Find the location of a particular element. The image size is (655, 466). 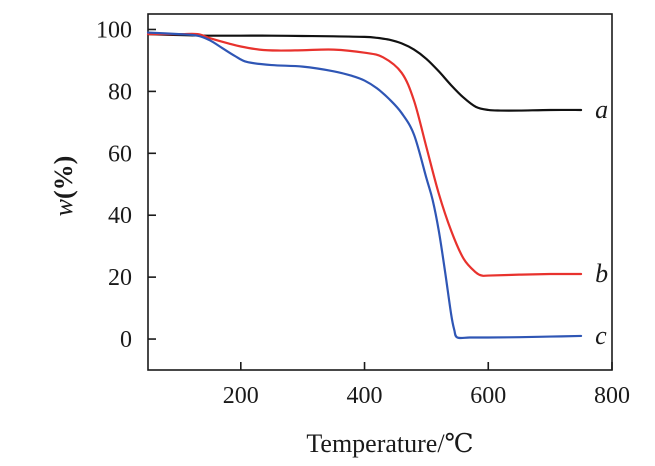

y-axis-title: w(%) is located at coordinates (63, 186).